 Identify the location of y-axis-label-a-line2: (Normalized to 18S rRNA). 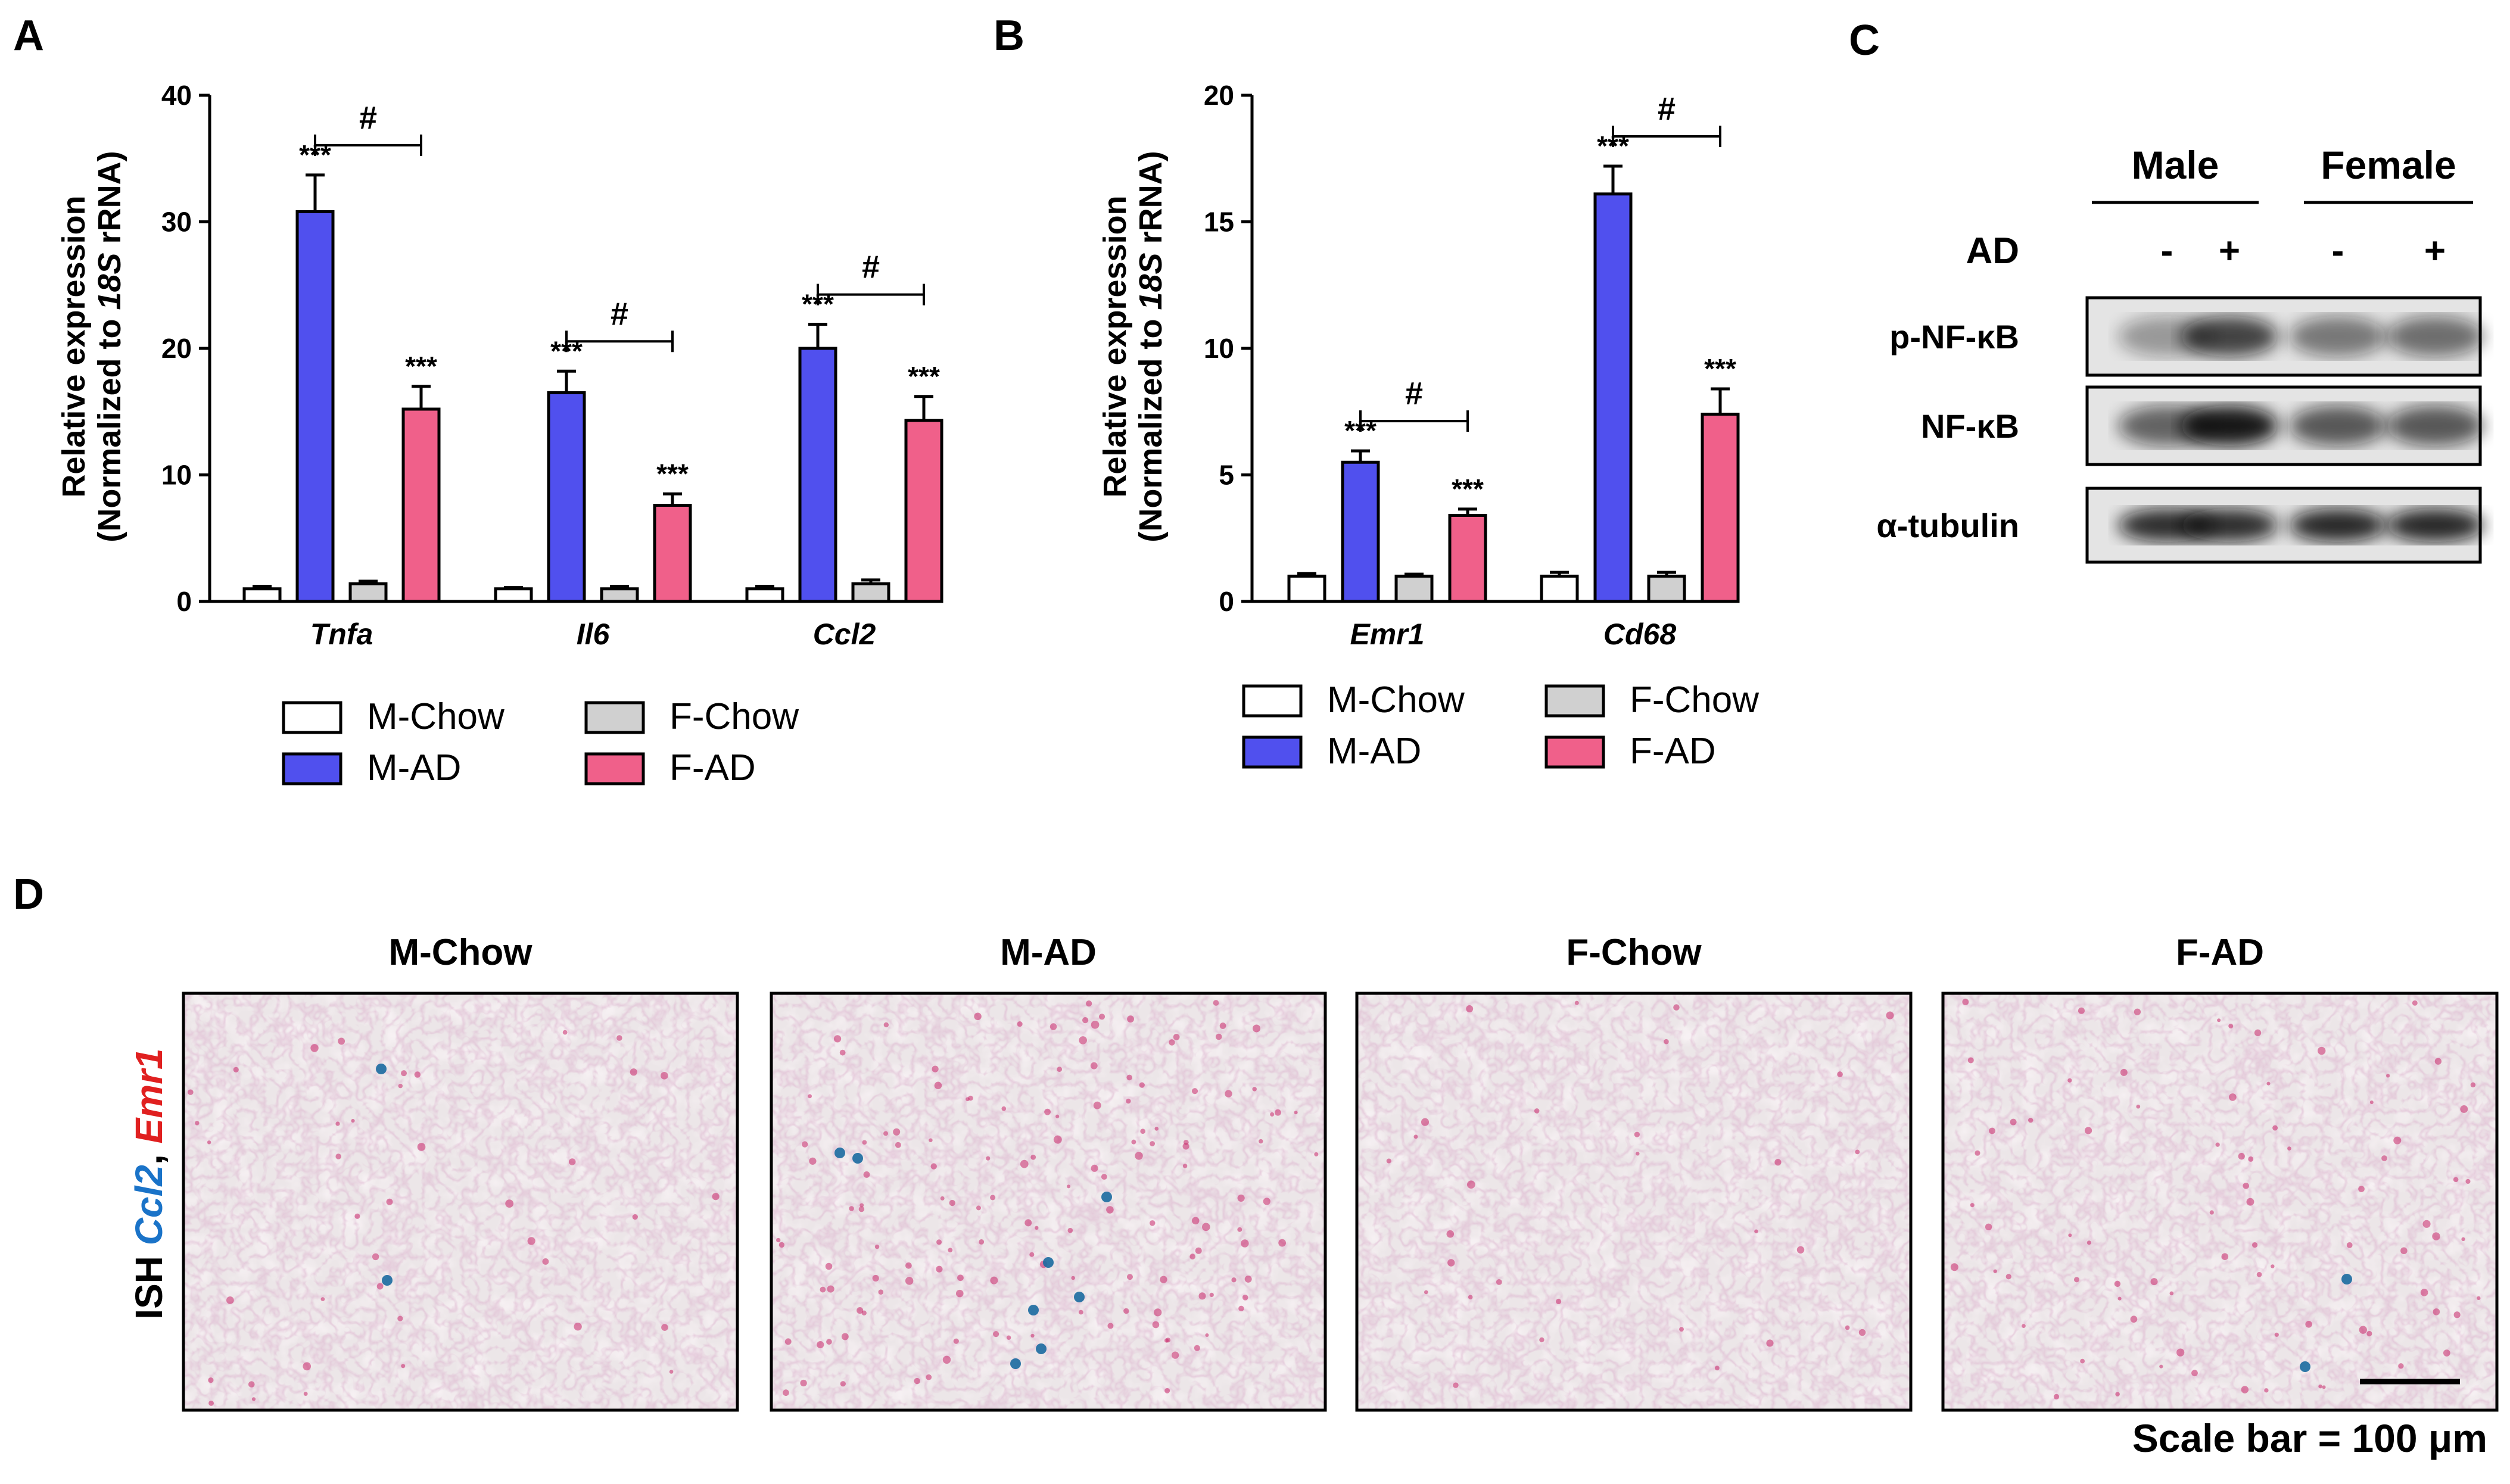
(110, 346).